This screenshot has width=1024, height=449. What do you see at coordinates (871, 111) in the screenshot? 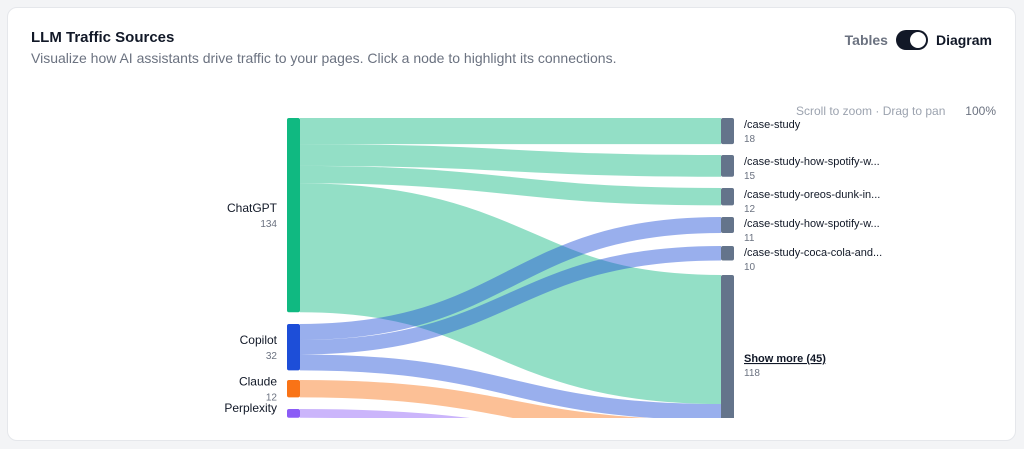
I see `zoom-pan-hint: Scroll to zoom · Drag to pan` at bounding box center [871, 111].